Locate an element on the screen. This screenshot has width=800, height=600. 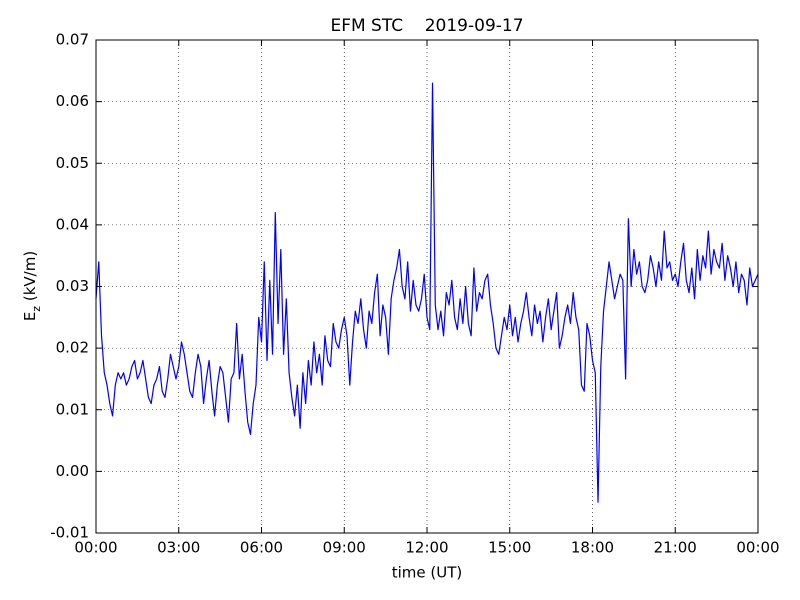
x-tick-label: 06:00 is located at coordinates (261, 548).